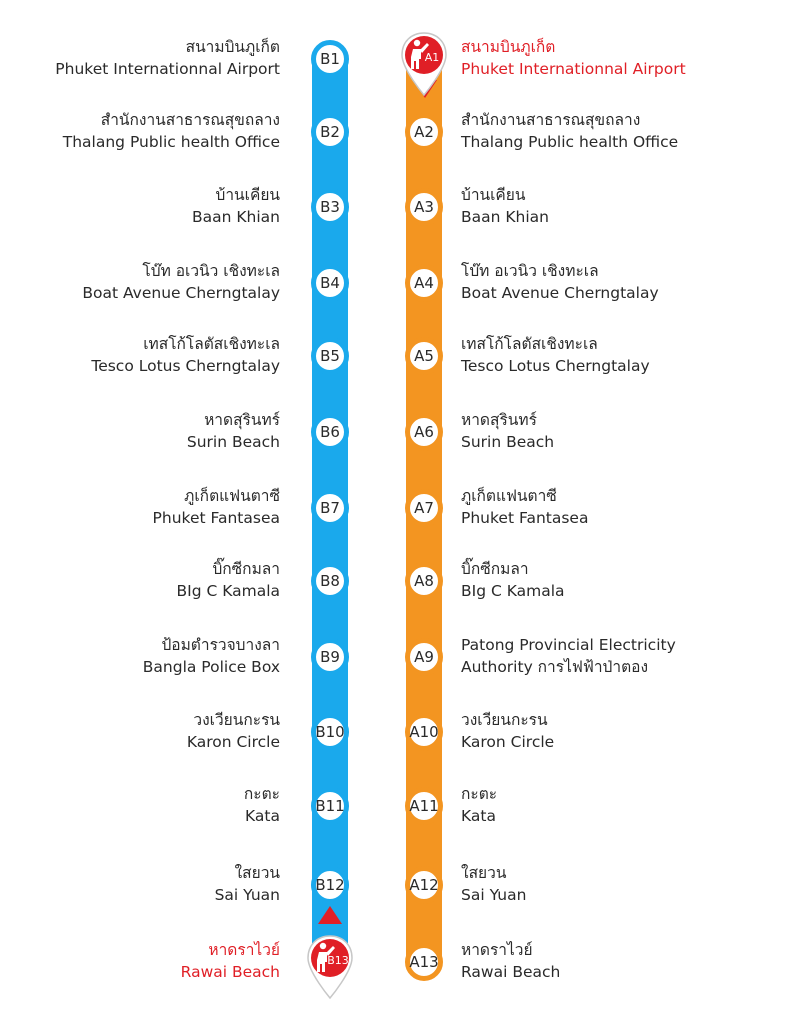  What do you see at coordinates (247, 884) in the screenshot?
I see `stop-label-b12: ใสยวน Sai Yuan` at bounding box center [247, 884].